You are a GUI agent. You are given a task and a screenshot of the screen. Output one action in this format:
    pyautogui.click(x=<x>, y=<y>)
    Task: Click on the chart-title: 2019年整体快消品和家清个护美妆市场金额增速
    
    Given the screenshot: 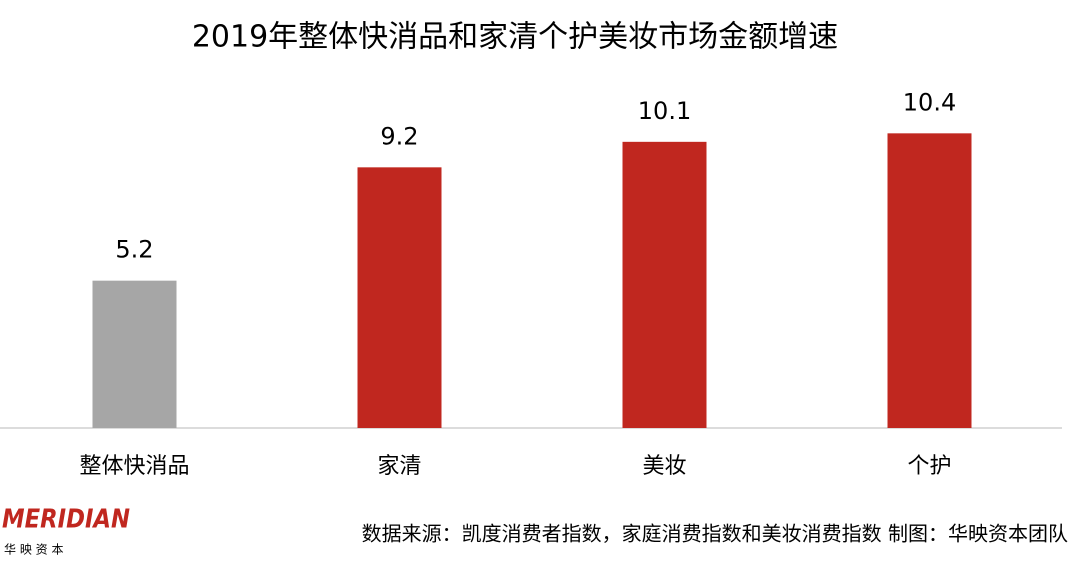 What is the action you would take?
    pyautogui.click(x=515, y=37)
    